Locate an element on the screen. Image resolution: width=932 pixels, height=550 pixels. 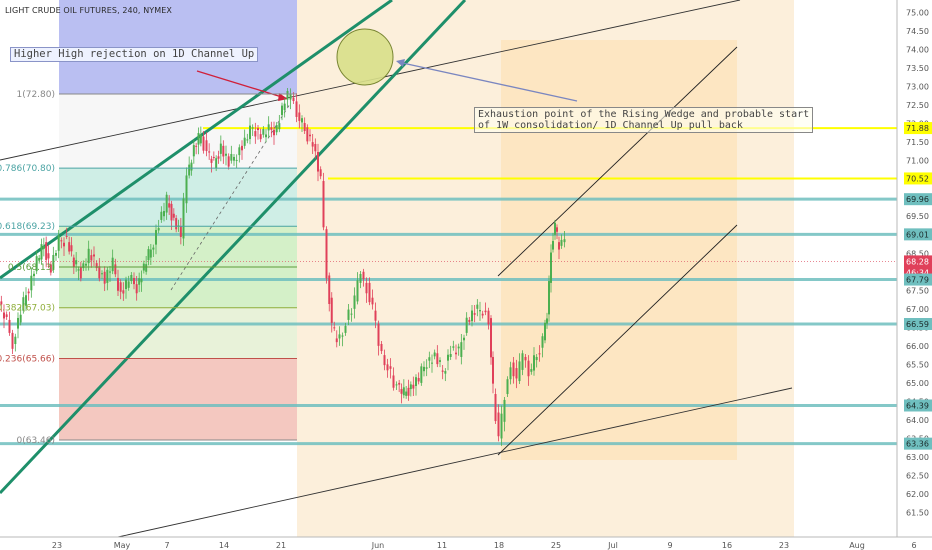
channel-up-lower is located at coordinates (617, 340).